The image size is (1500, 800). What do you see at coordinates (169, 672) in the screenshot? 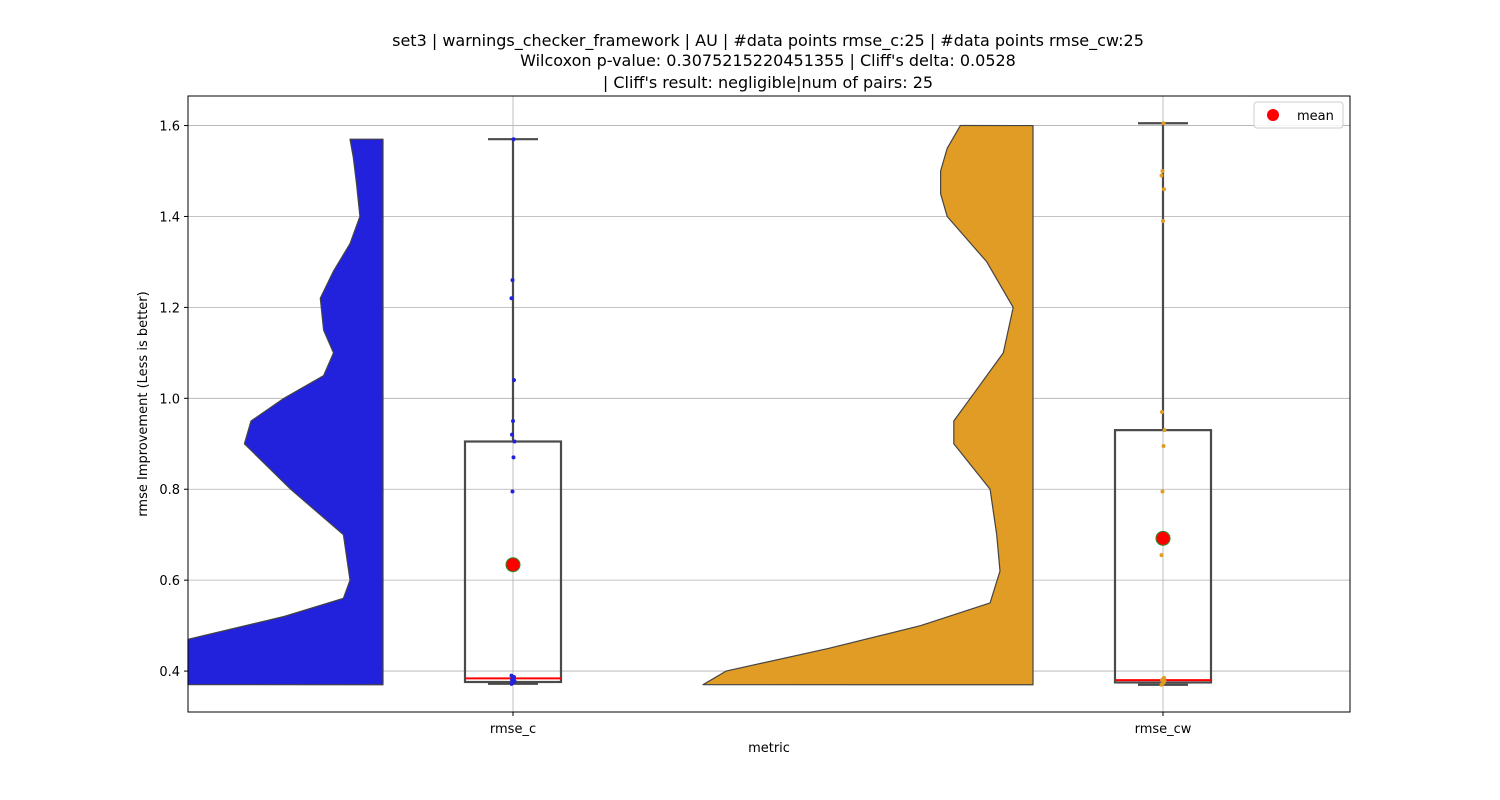
I see `y-tick-label: 0.4` at bounding box center [169, 672].